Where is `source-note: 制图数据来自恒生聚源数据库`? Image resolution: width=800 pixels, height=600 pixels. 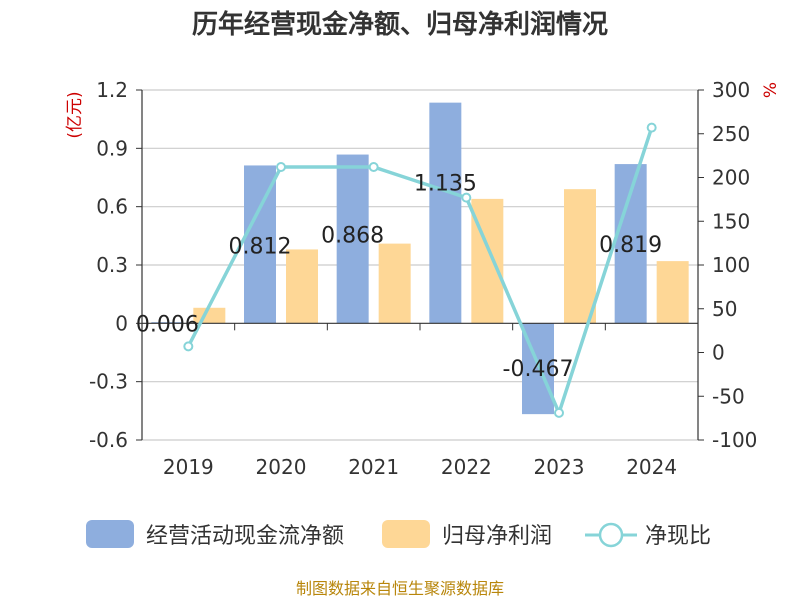 source-note: 制图数据来自恒生聚源数据库 is located at coordinates (400, 588).